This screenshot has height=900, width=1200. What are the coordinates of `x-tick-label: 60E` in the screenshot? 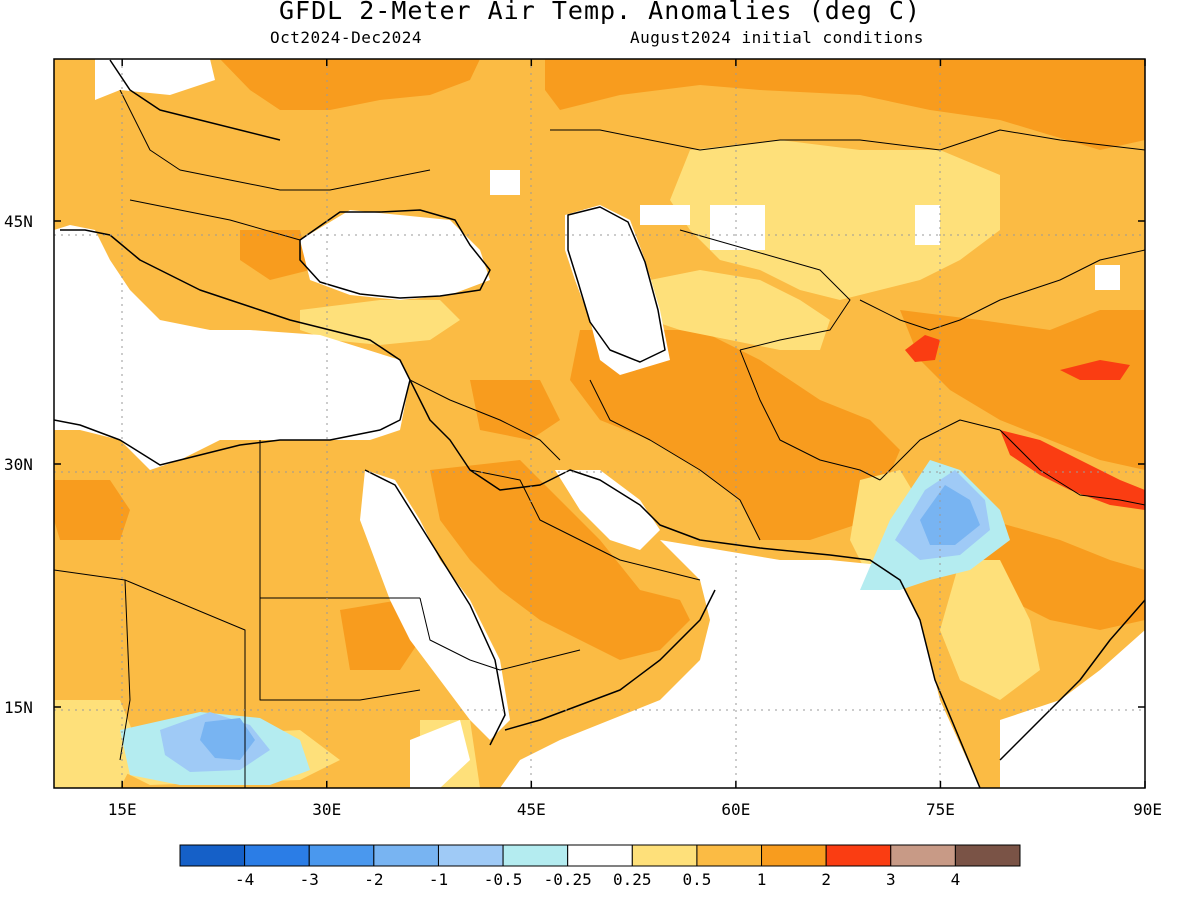 It's located at (735, 809).